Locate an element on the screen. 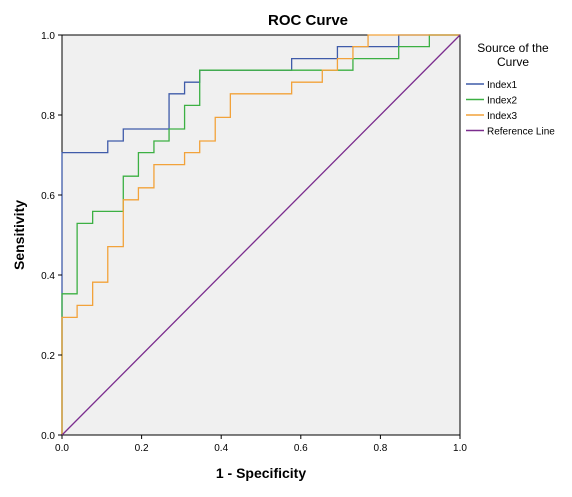 The height and width of the screenshot is (497, 572). y-tick-label: 0.4 is located at coordinates (48, 276).